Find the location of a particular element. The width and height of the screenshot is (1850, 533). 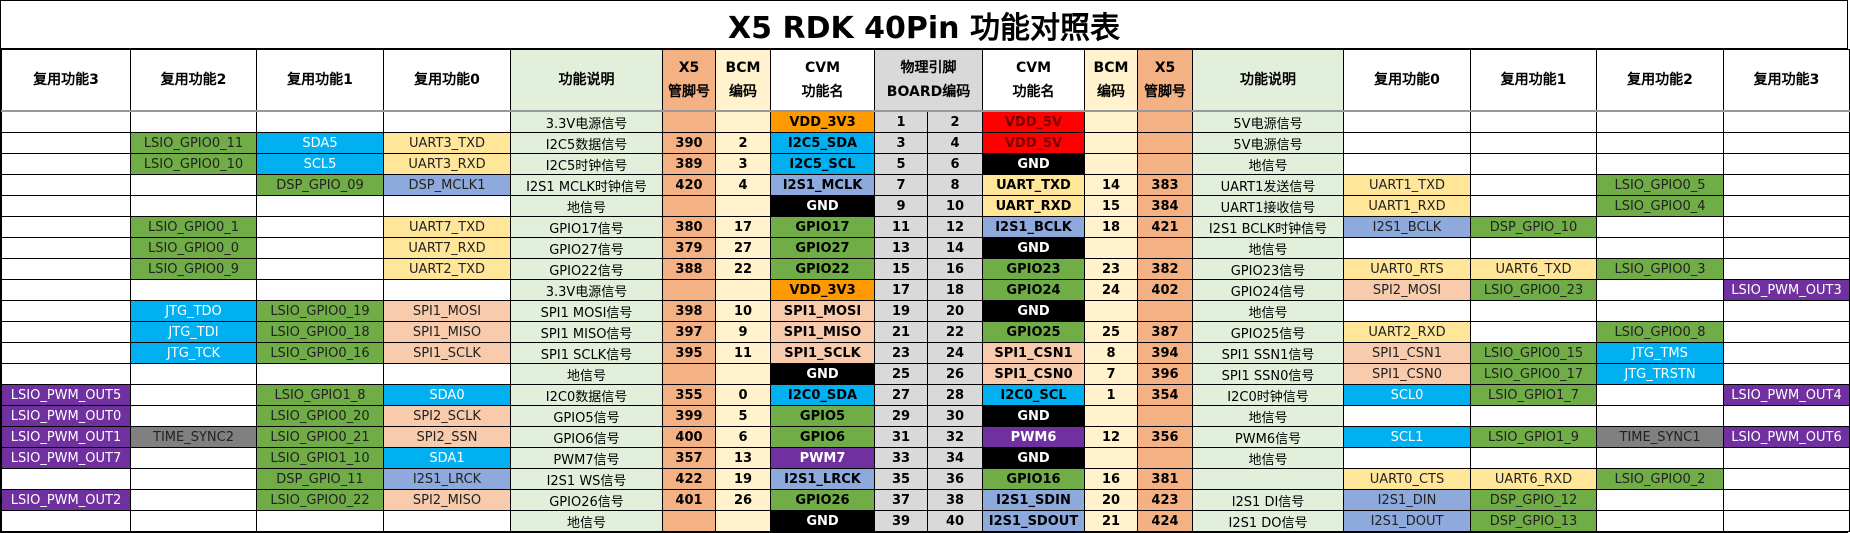

left-bcm-cell: 17 is located at coordinates (743, 227).